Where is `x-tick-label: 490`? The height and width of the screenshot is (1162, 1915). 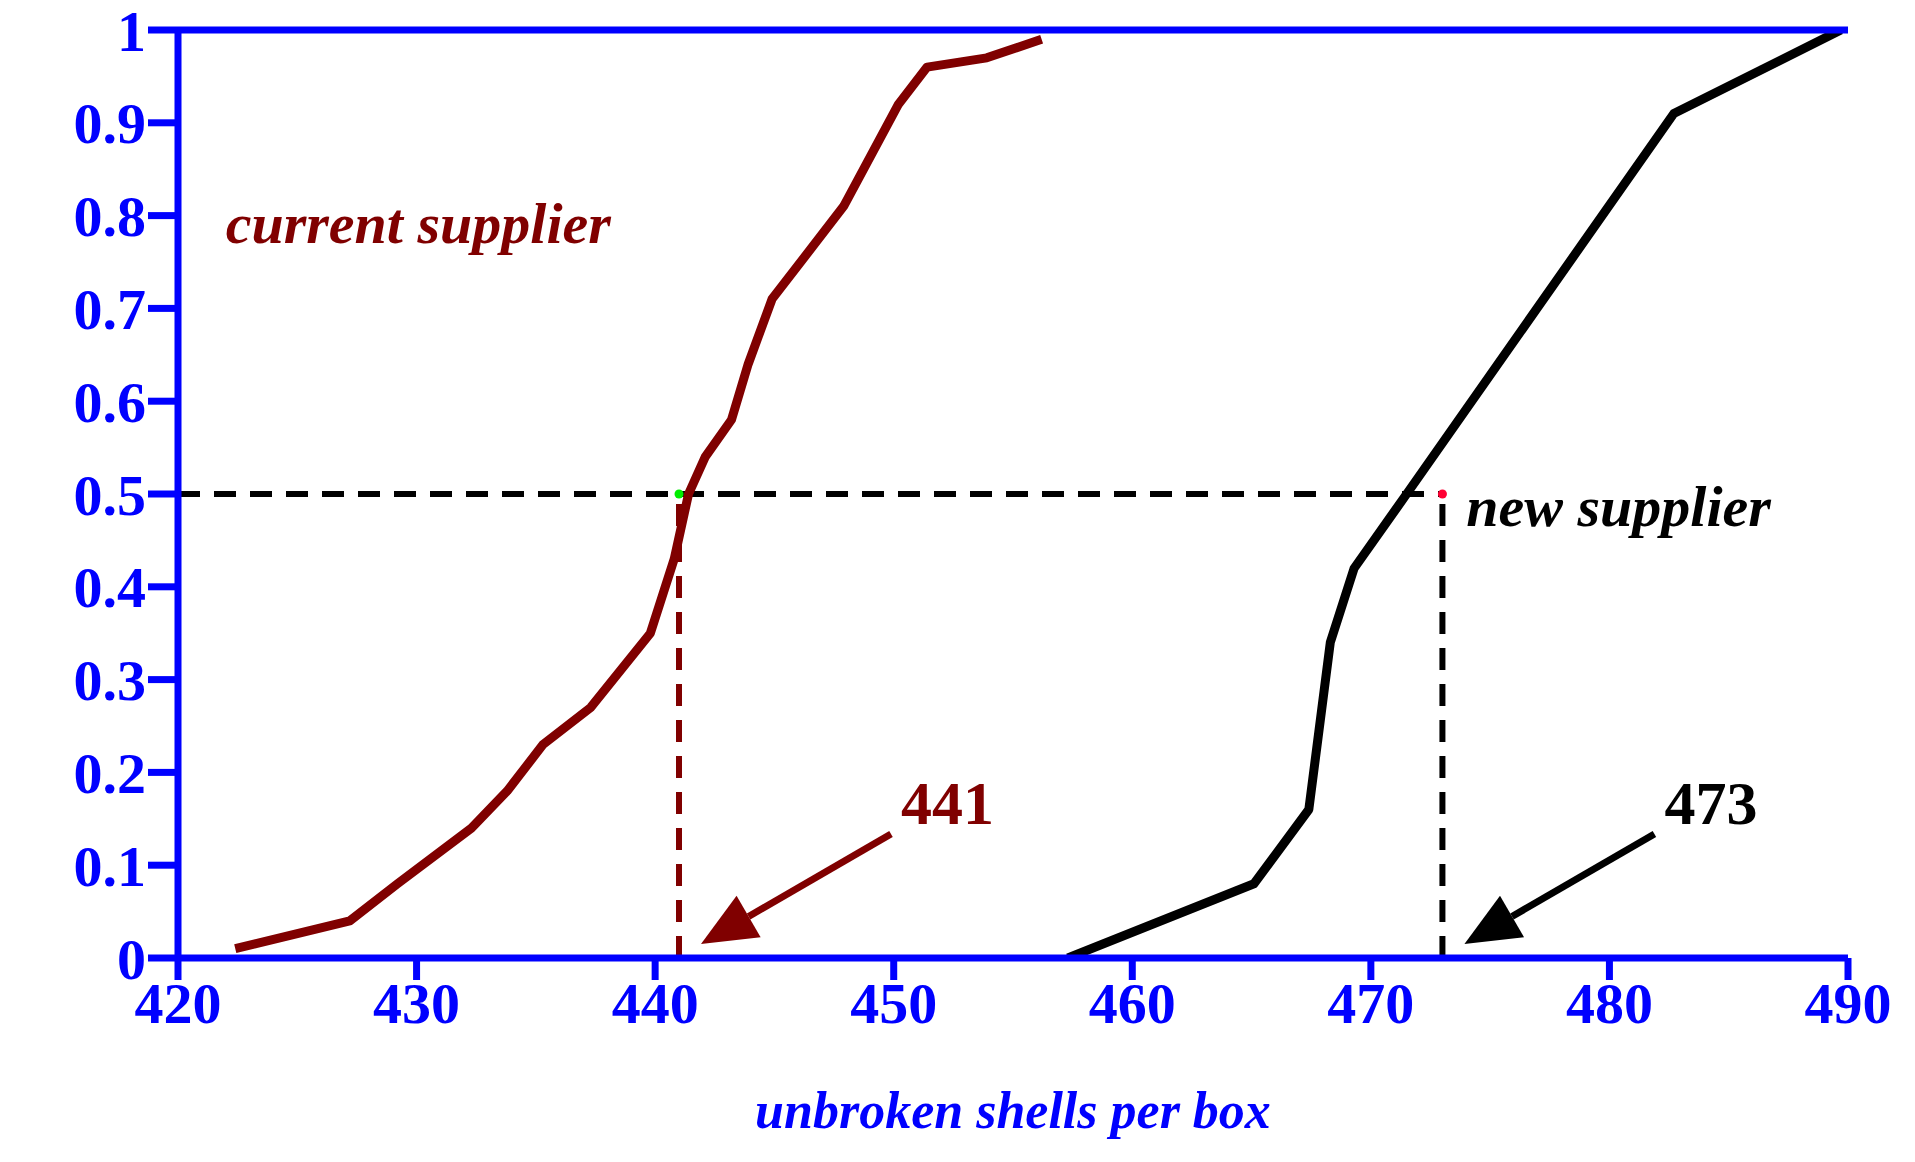 x-tick-label: 490 is located at coordinates (1848, 1004).